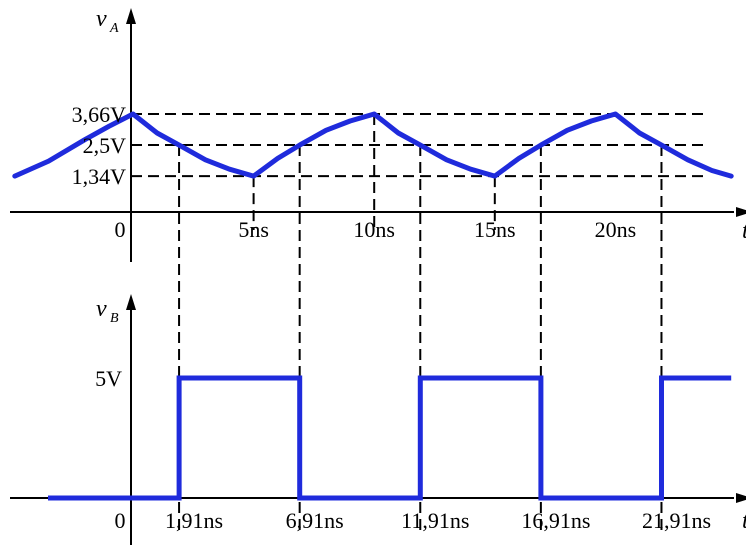 This screenshot has width=746, height=545. Describe the element at coordinates (114, 318) in the screenshot. I see `y-axis-b-subscript: B` at that location.